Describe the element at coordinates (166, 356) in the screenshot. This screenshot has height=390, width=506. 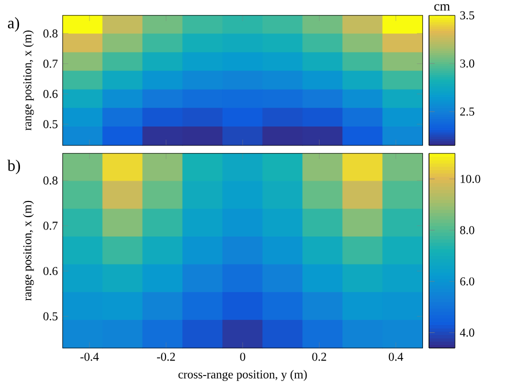
I see `x-tick-label: -0.2` at that location.